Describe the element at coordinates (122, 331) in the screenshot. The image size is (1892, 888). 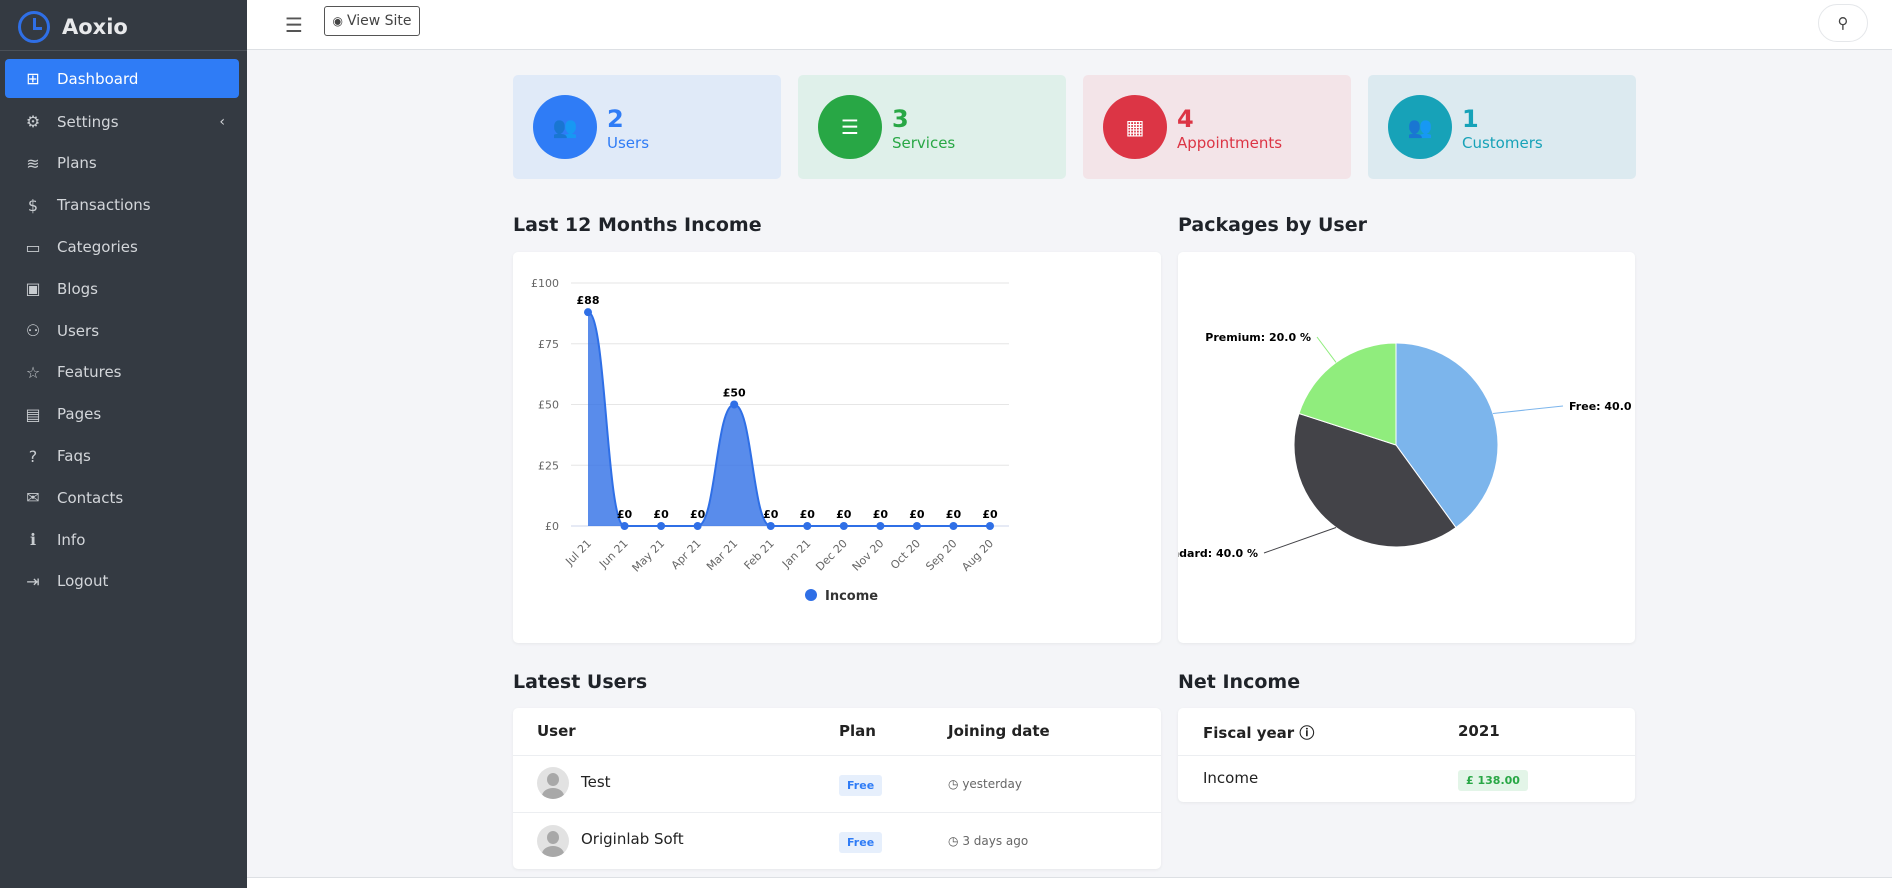
I see `sidebar-item-users: ⚇ Users` at that location.